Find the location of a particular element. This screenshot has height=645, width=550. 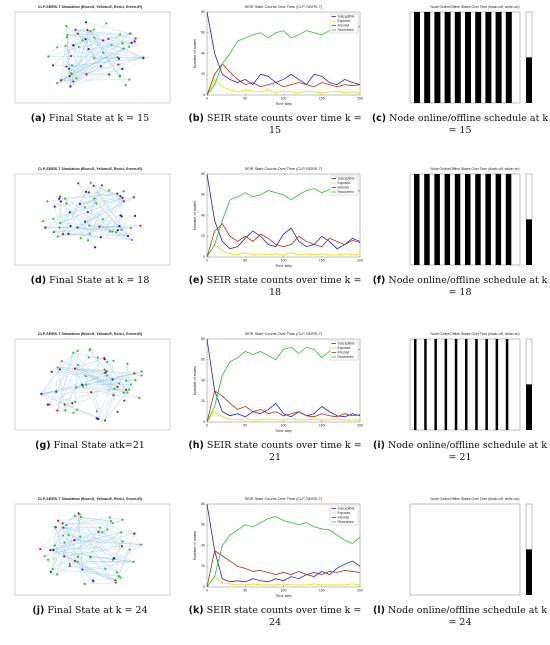

y-tick-label: 20 is located at coordinates (203, 401).